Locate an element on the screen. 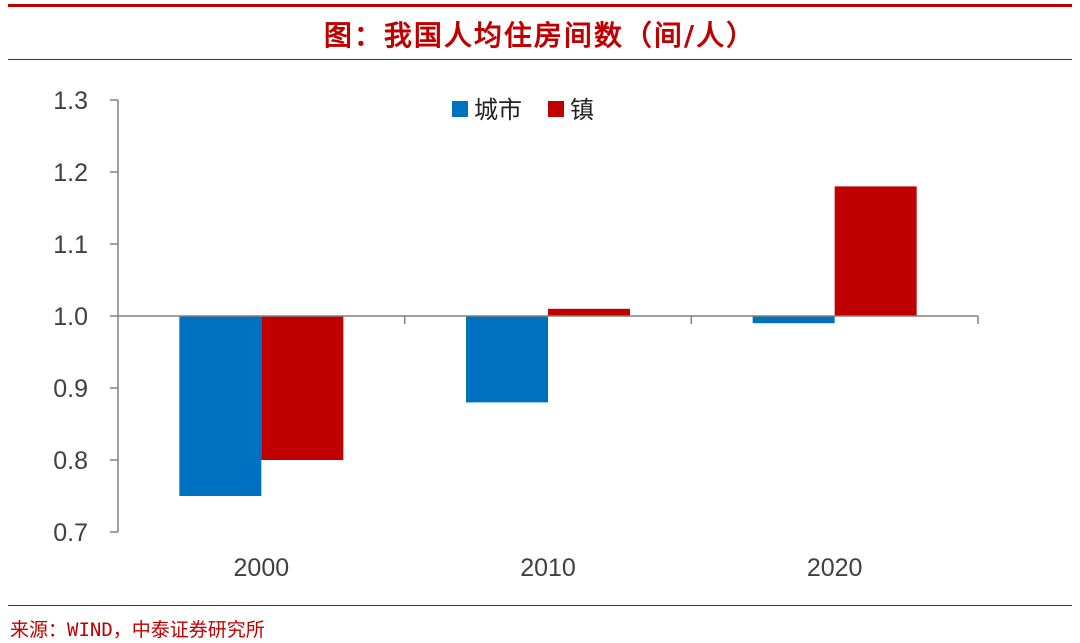  y-tick-label: 1.1 is located at coordinates (70, 245).